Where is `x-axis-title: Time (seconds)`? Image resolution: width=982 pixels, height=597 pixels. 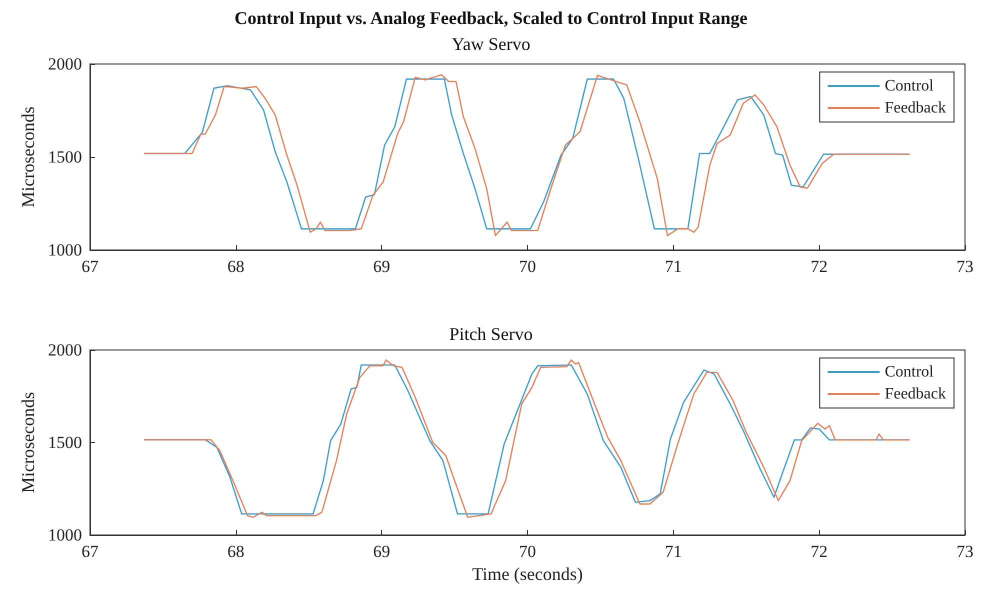 x-axis-title: Time (seconds) is located at coordinates (527, 574).